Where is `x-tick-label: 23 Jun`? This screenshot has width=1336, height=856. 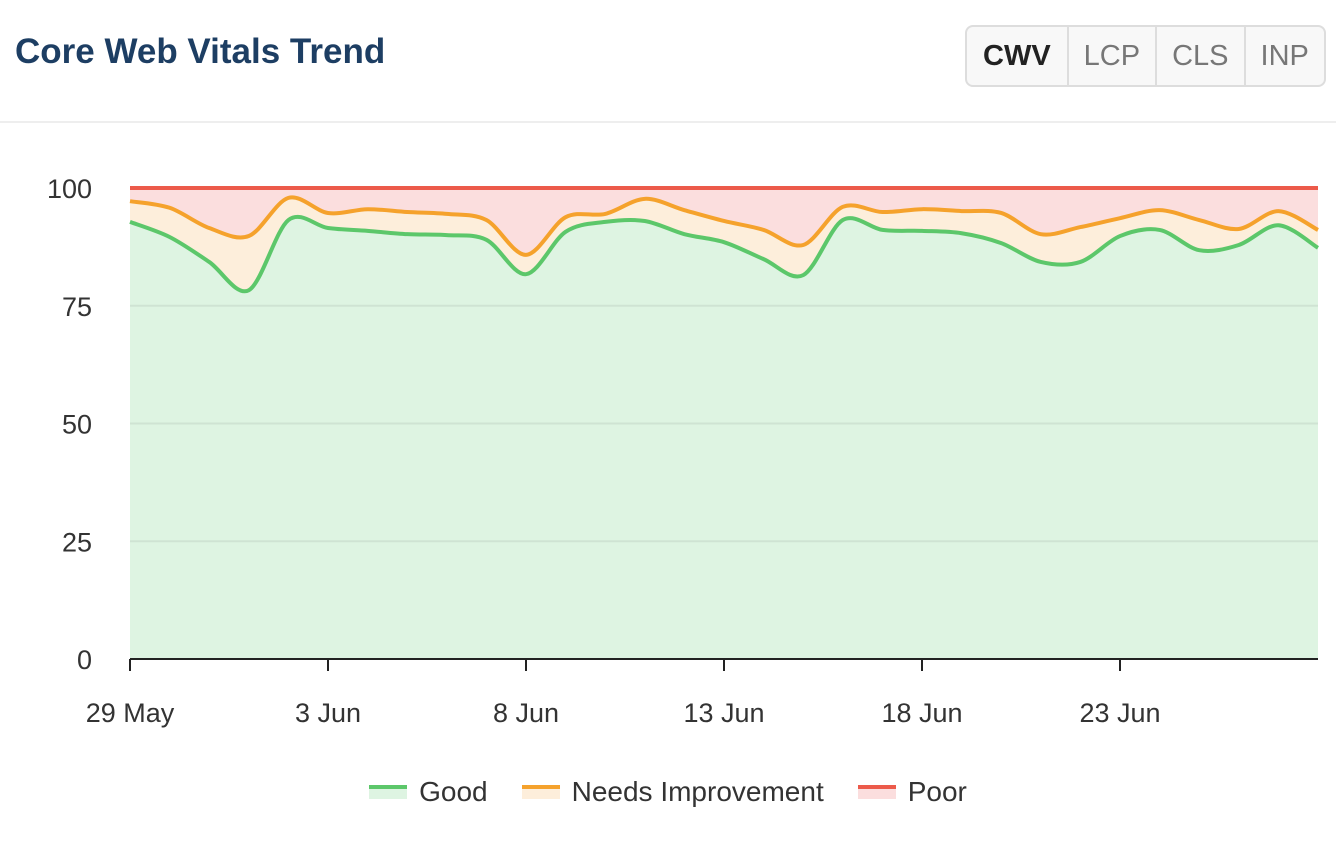 x-tick-label: 23 Jun is located at coordinates (1119, 713).